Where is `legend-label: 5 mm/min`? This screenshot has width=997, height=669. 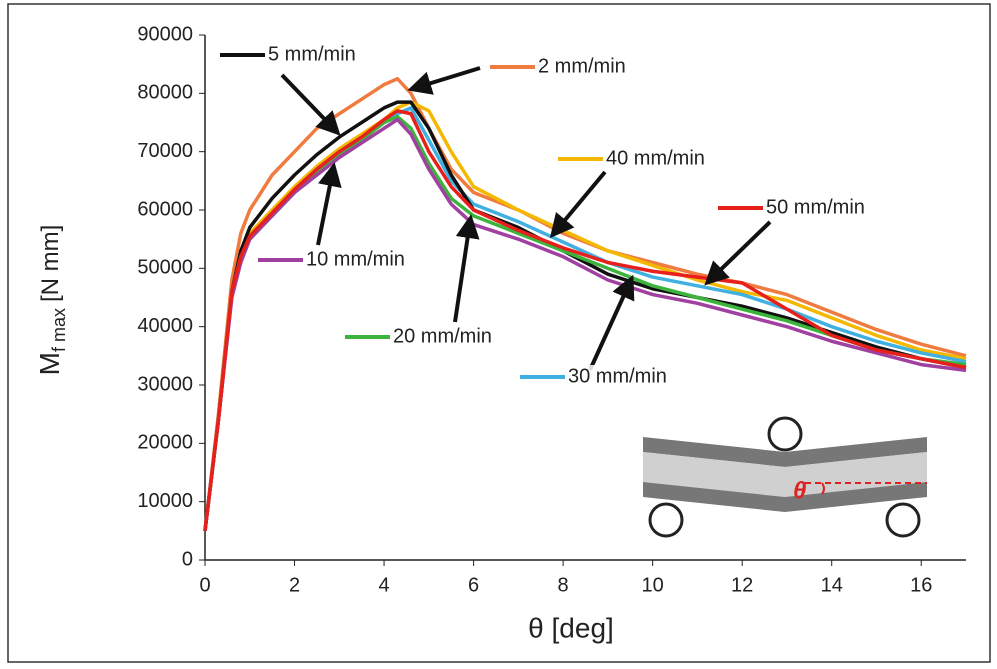
legend-label: 5 mm/min is located at coordinates (312, 54).